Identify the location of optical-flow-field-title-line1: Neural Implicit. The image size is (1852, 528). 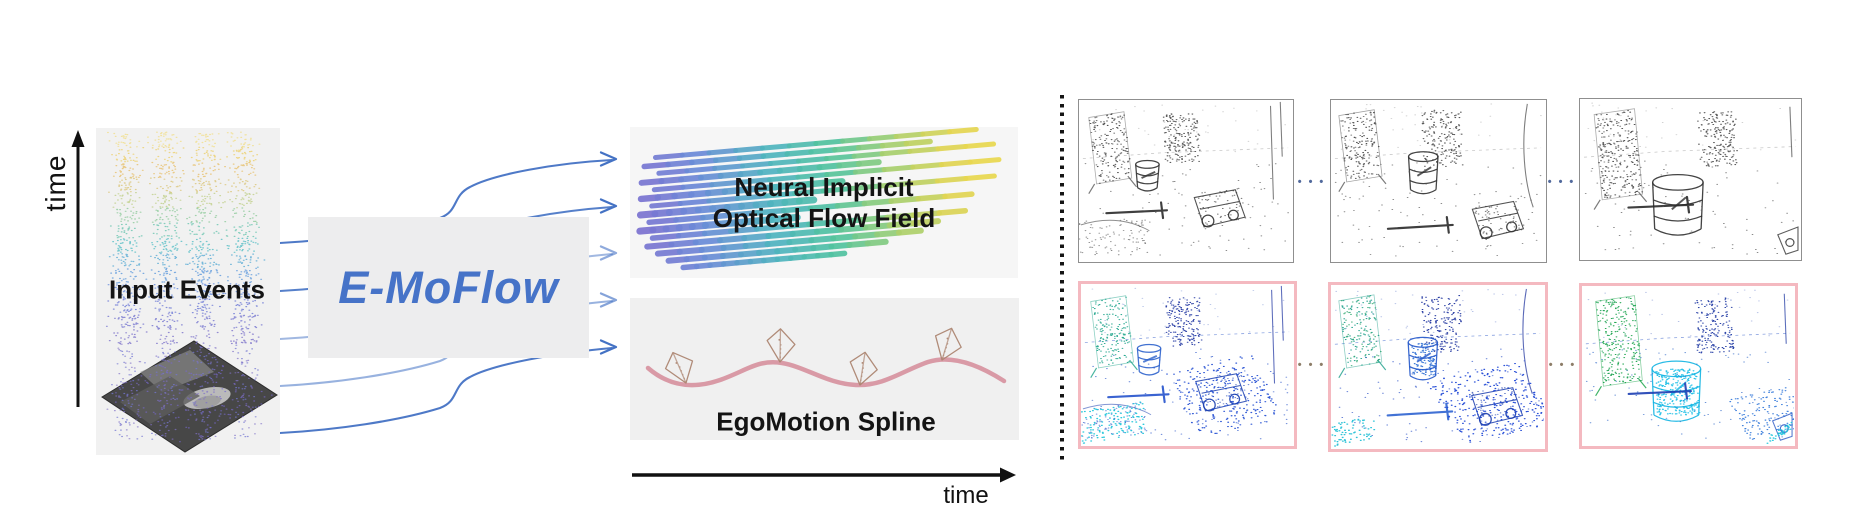
(824, 187).